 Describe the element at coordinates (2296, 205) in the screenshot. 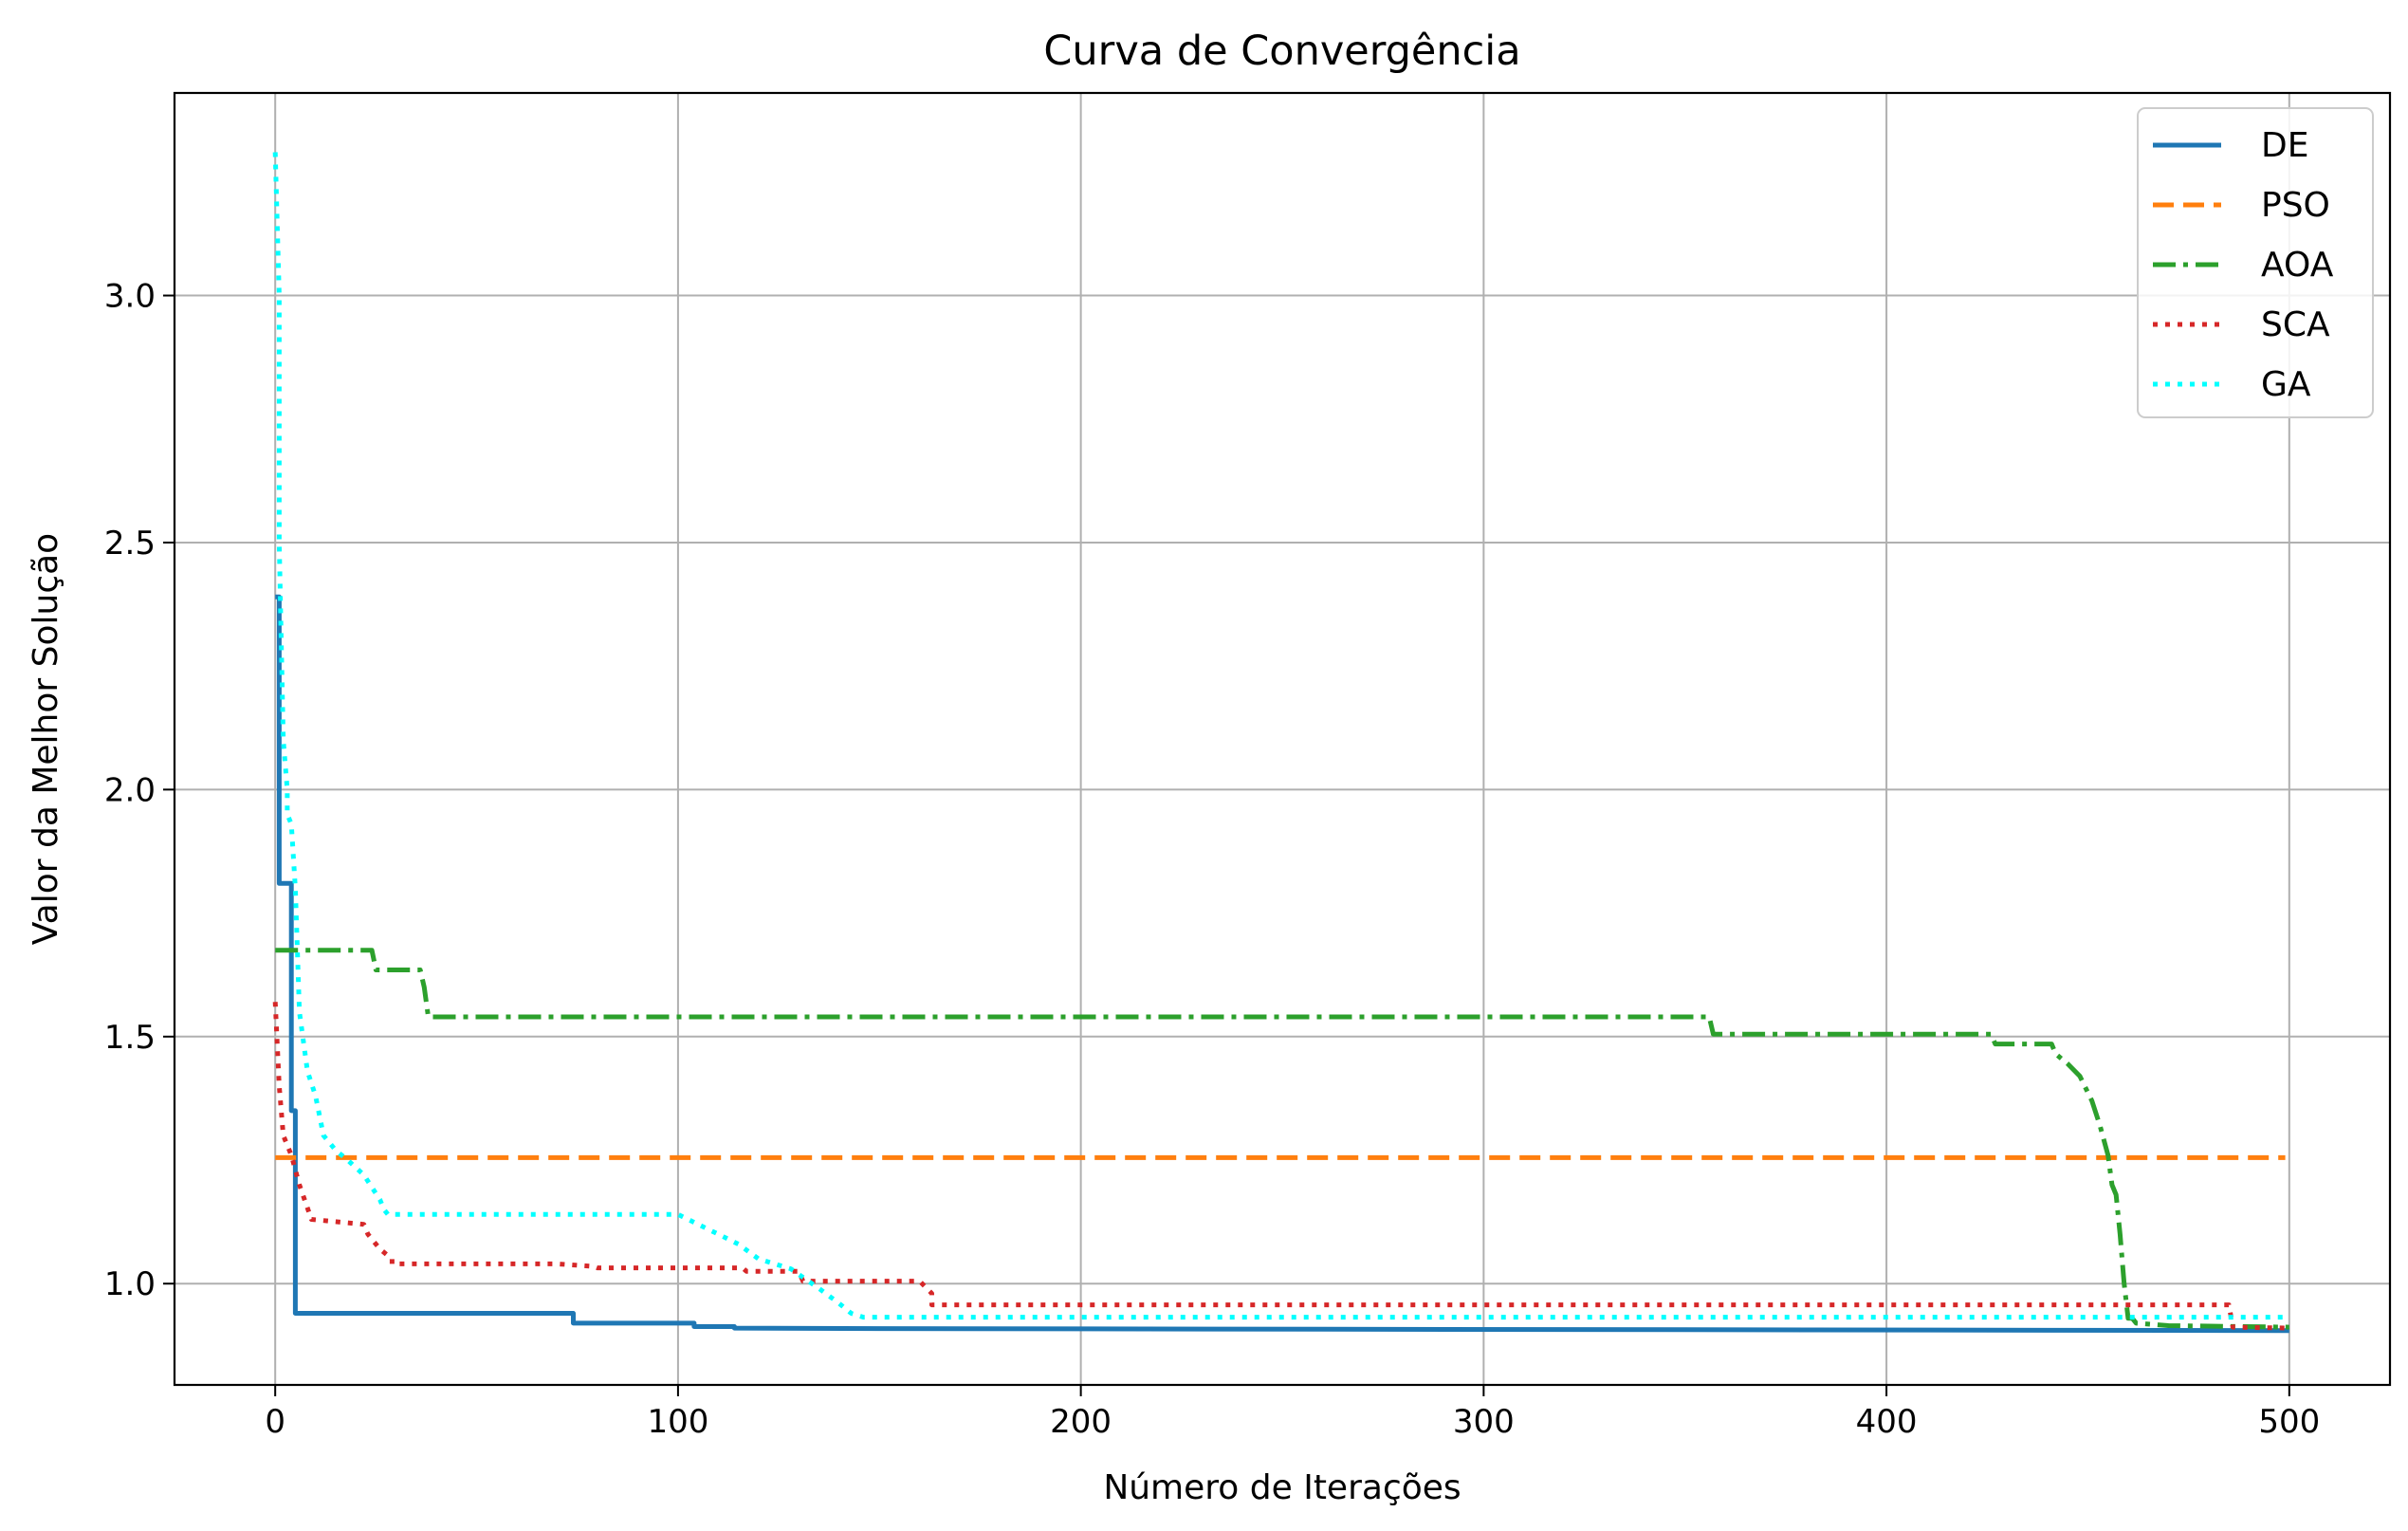

I see `legend-label-pso: PSO` at that location.